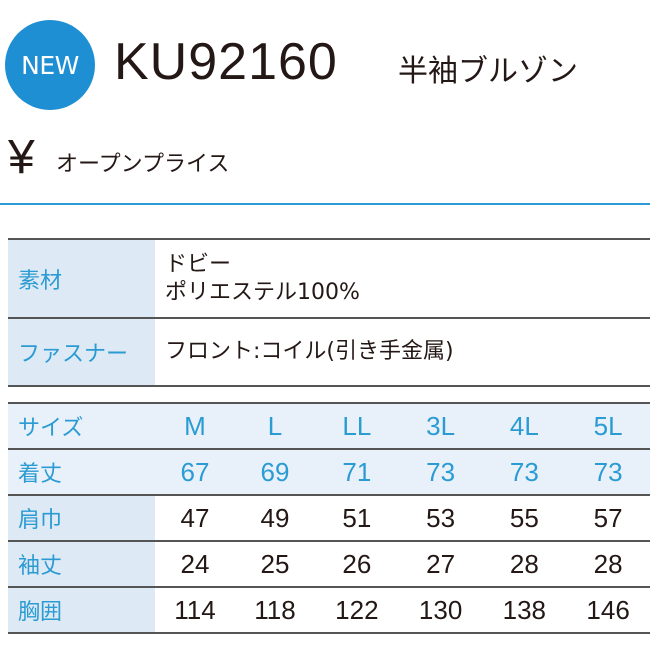 Image resolution: width=650 pixels, height=650 pixels. Describe the element at coordinates (50, 65) in the screenshot. I see `new-badge: NEW` at that location.